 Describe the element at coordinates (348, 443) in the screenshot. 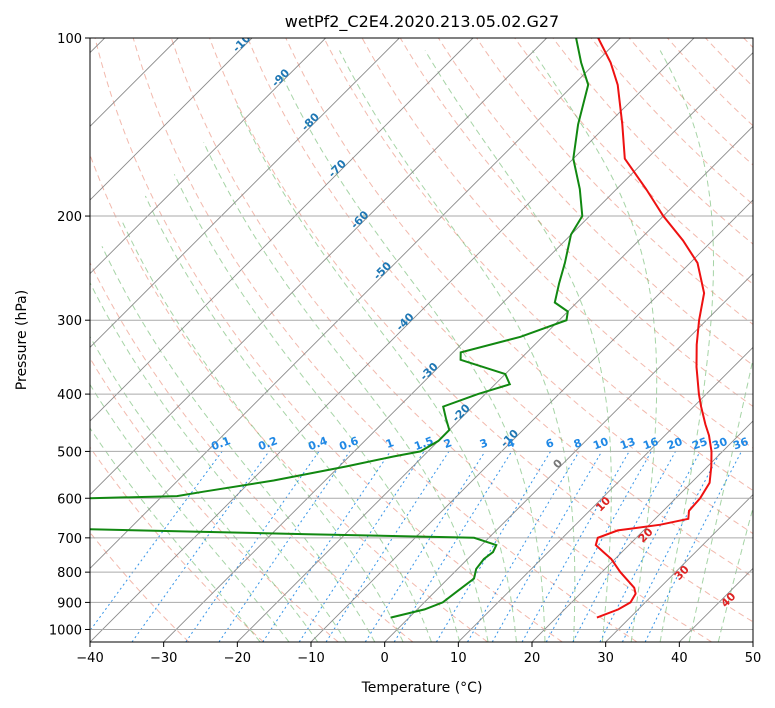

I see `mixing-ratio-label: 0.6` at that location.